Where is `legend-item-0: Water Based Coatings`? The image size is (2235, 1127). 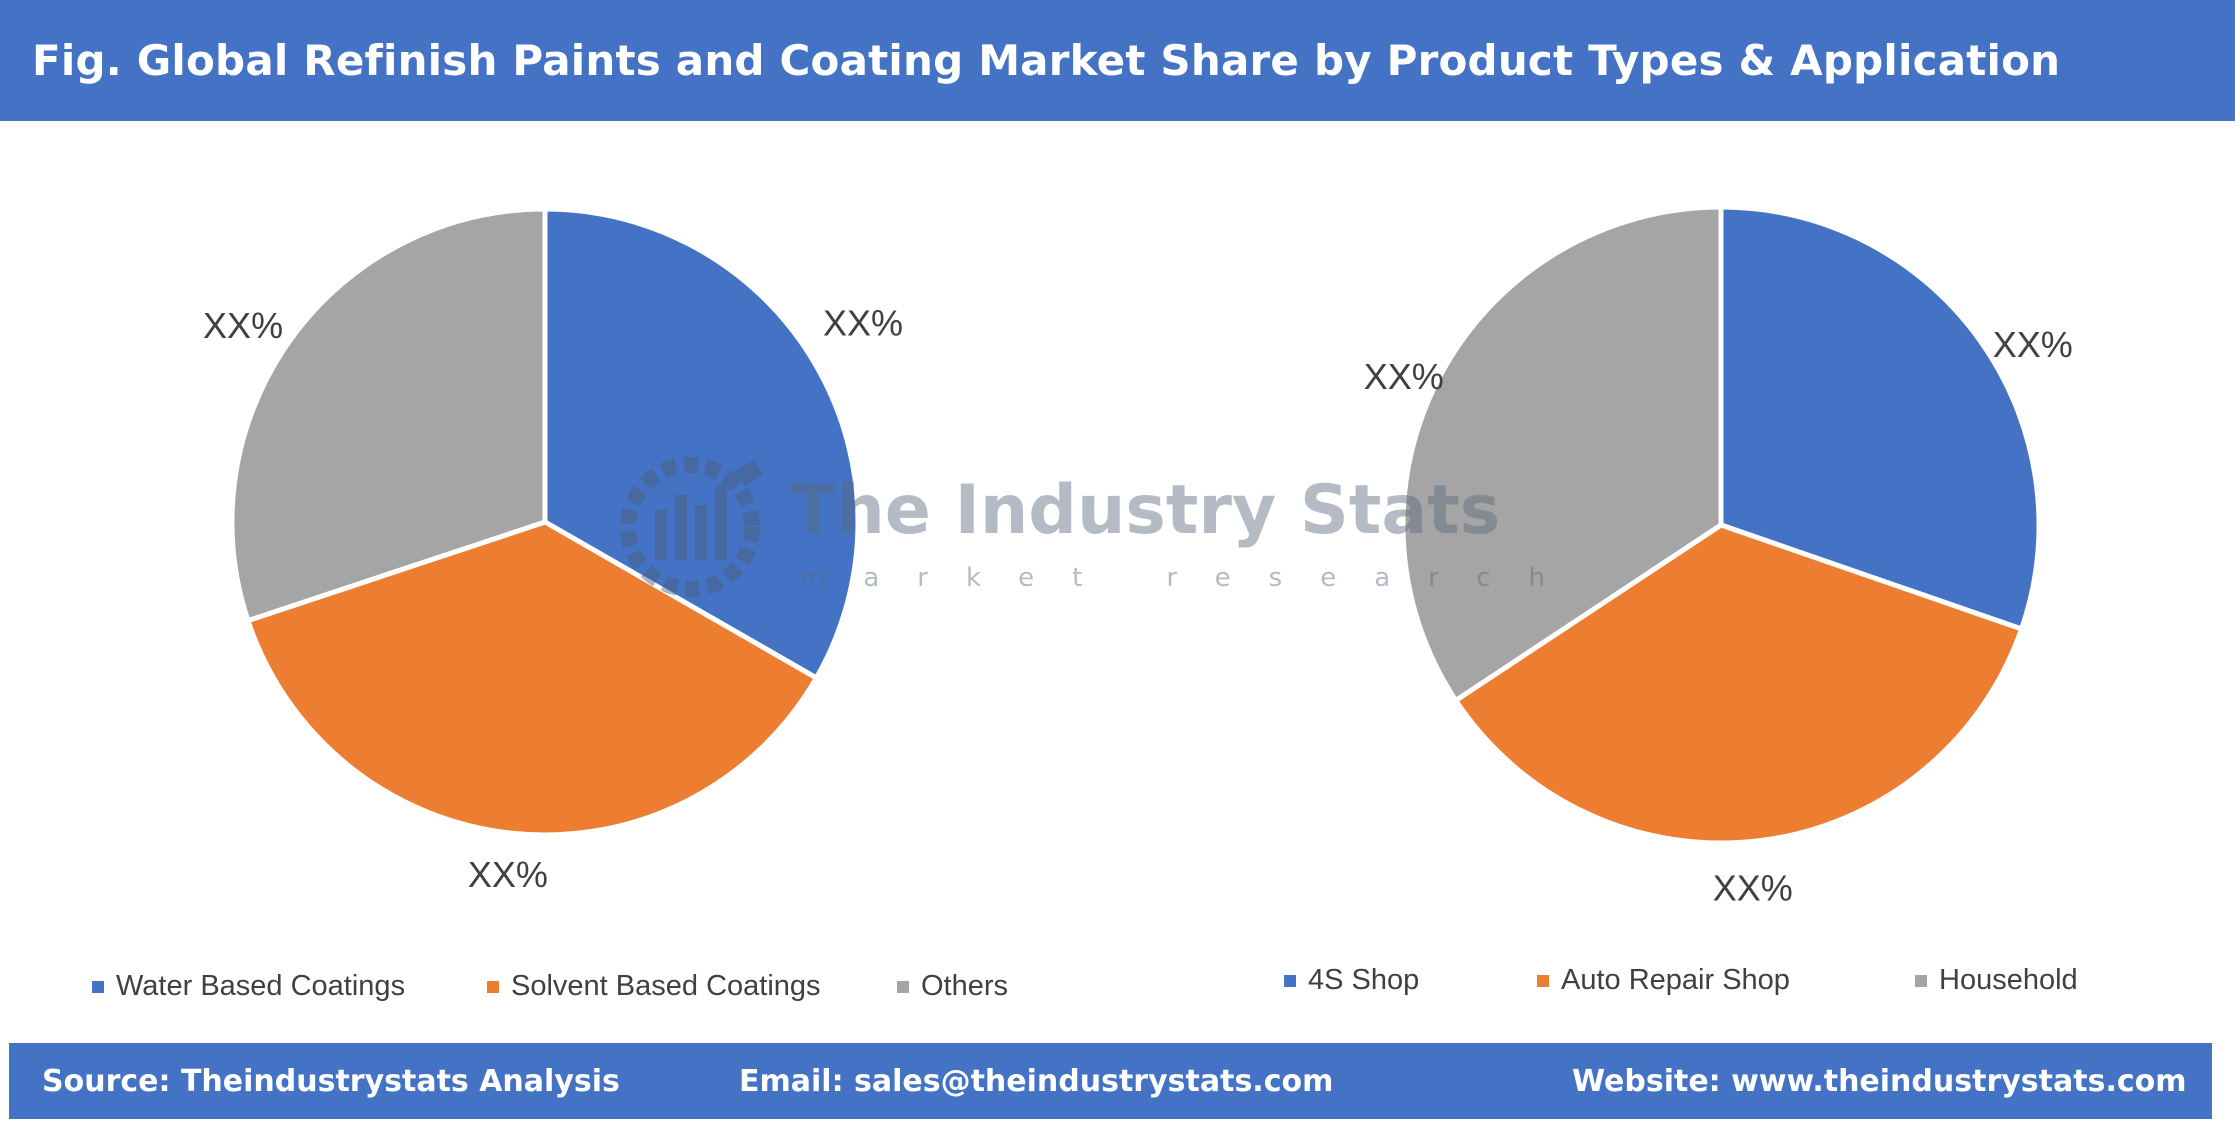
legend-item-0: Water Based Coatings is located at coordinates (248, 986).